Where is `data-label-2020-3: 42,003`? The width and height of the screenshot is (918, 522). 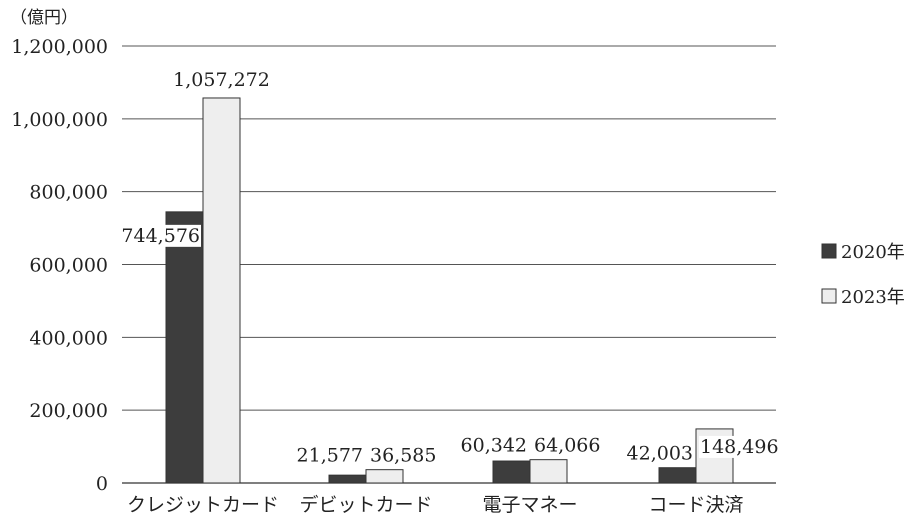 data-label-2020-3: 42,003 is located at coordinates (660, 454).